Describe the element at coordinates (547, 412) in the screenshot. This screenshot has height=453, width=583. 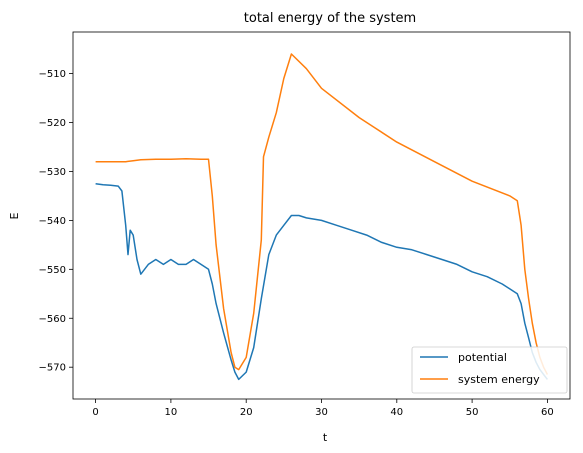
I see `x-tick-label: 60` at that location.